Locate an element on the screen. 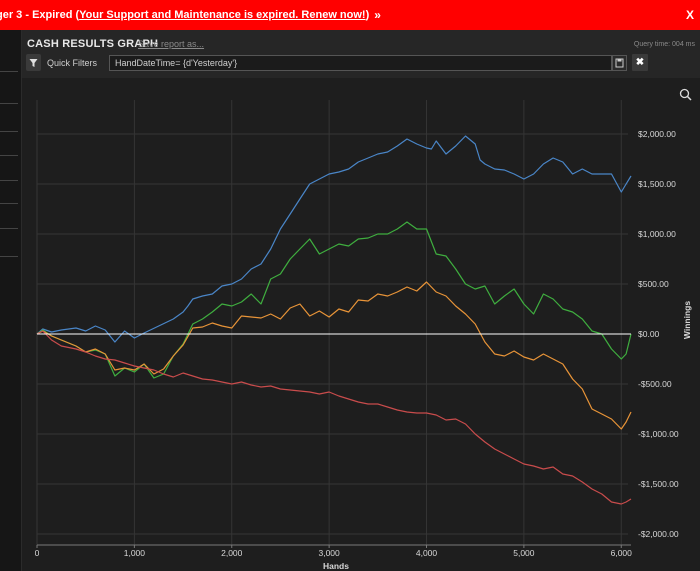 The image size is (700, 571). x-tick-label: 0 is located at coordinates (37, 553).